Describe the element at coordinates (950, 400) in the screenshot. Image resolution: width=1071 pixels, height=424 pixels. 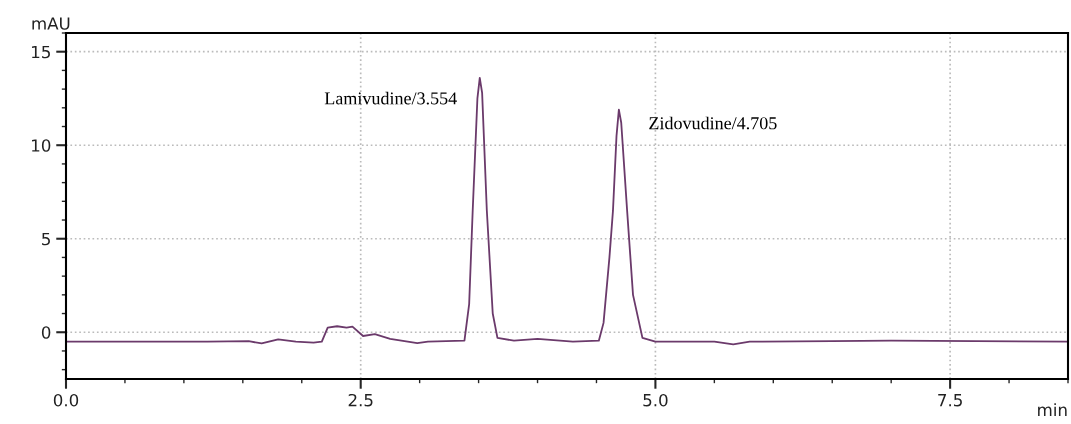
I see `x-tick-label: 7.5` at that location.